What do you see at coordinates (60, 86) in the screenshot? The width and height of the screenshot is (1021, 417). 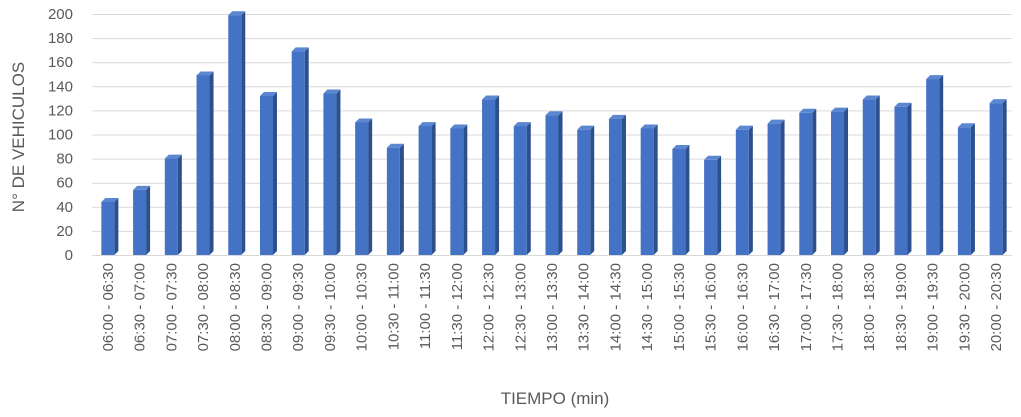 I see `y-tick-label: 140` at bounding box center [60, 86].